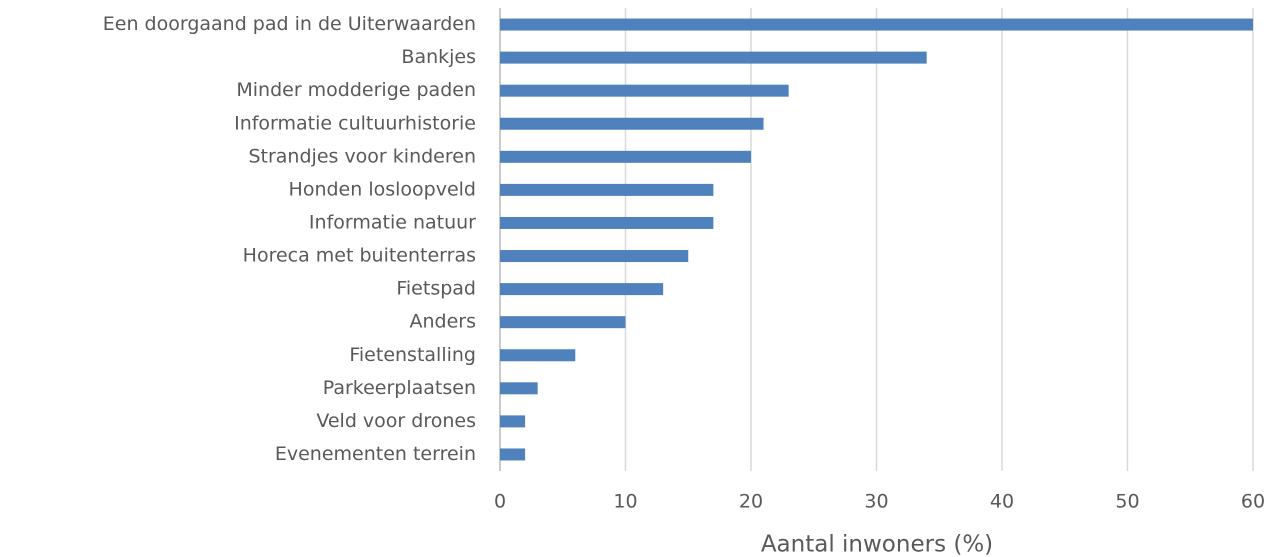  I want to click on x-tick-label: 60, so click(1253, 502).